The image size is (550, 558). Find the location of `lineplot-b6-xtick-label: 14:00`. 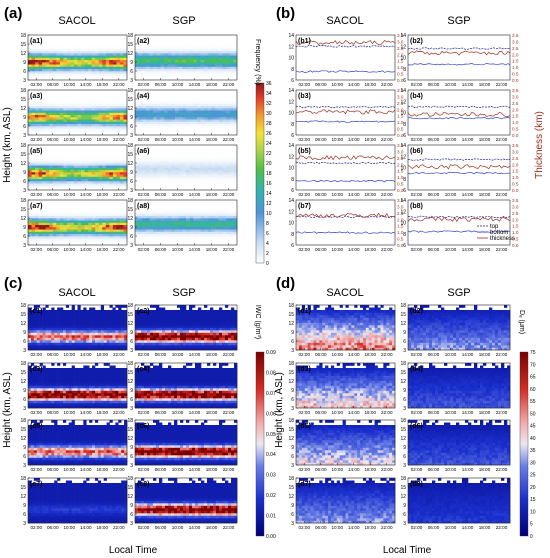

lineplot-b6-xtick-label: 14:00 is located at coordinates (468, 194).